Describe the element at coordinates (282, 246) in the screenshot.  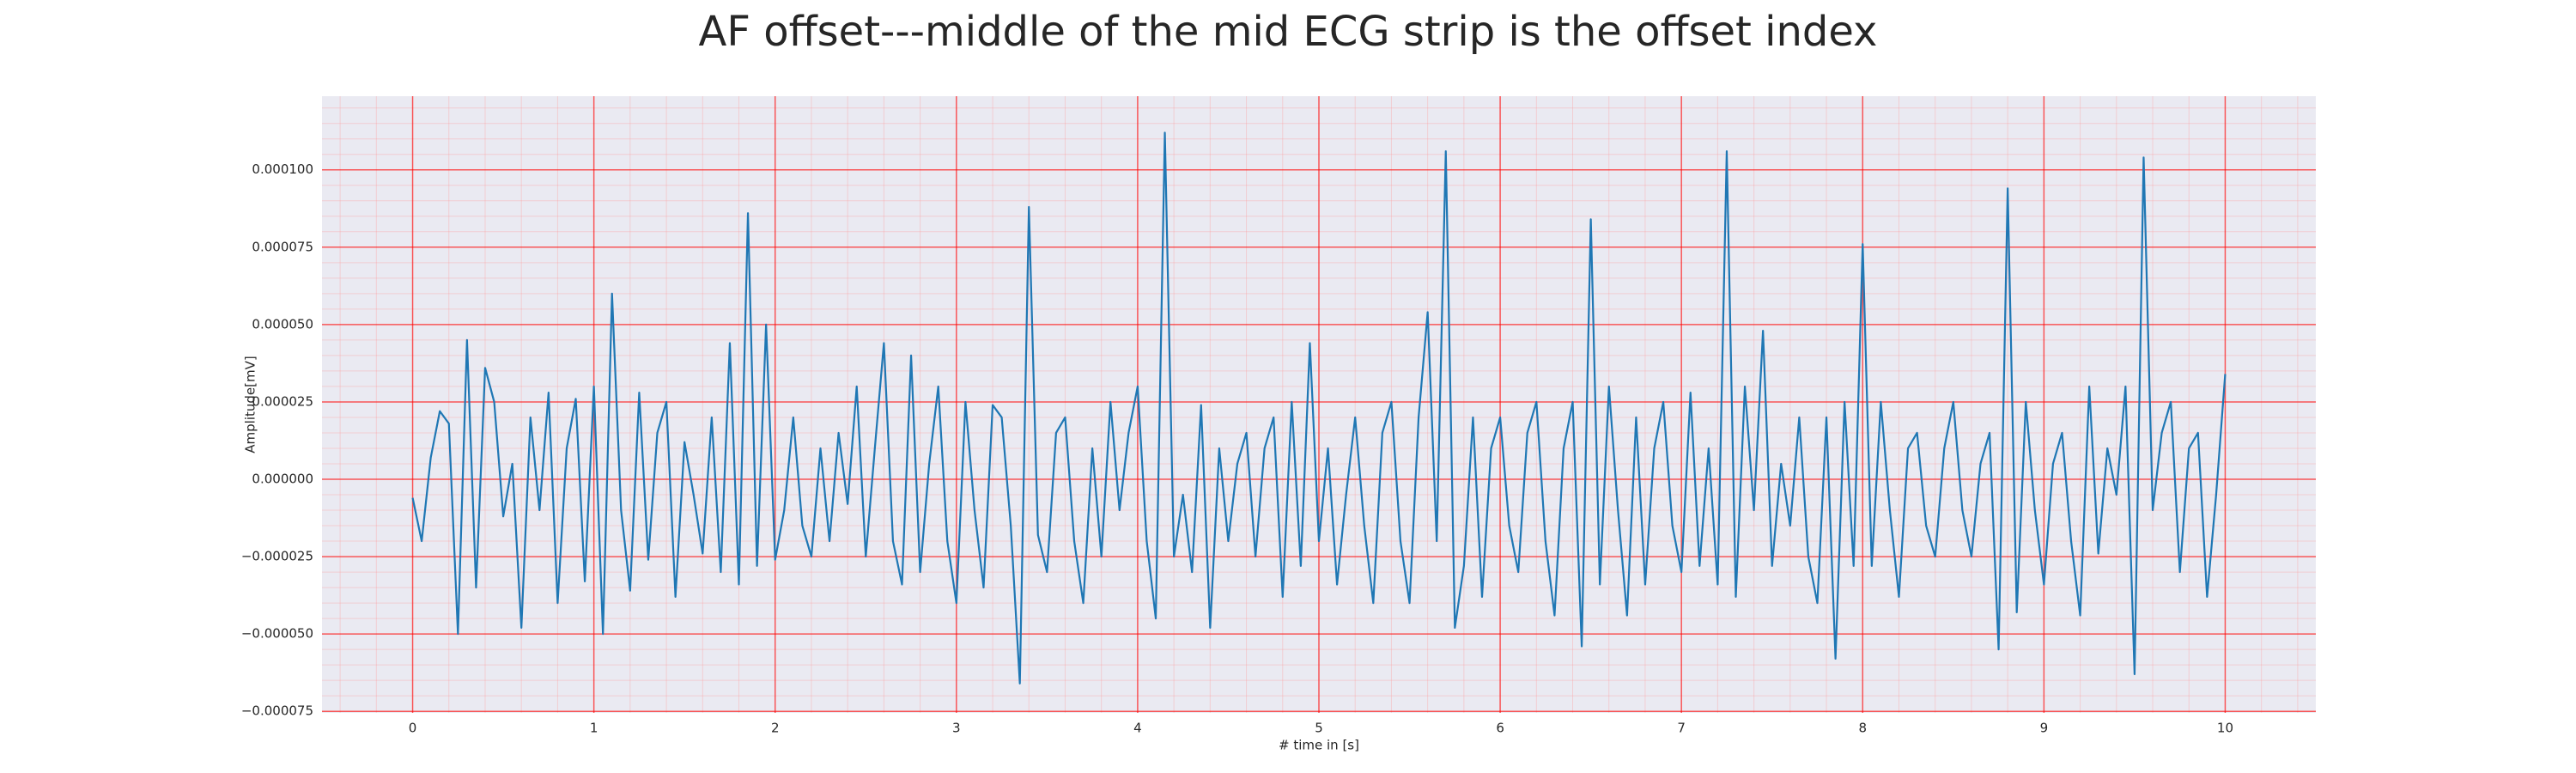
I see `y-tick-label: 0.000075` at that location.